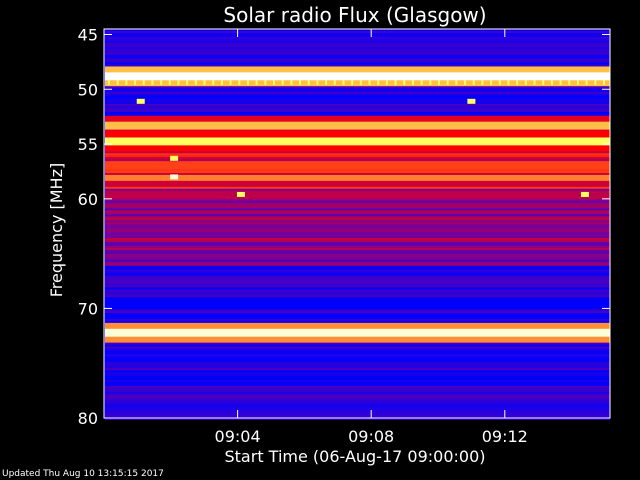 This screenshot has width=640, height=480. I want to click on y-tick-label: 45, so click(88, 34).